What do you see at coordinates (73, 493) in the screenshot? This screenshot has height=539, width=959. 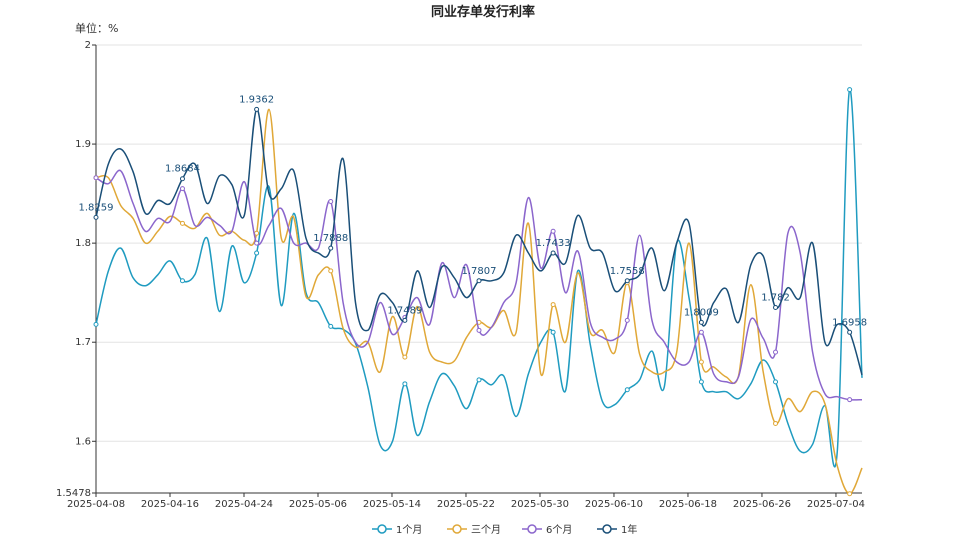 I see `y-tick-label: 1.5478` at bounding box center [73, 493].